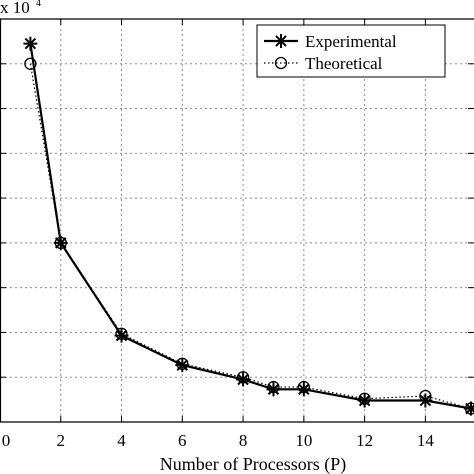 This screenshot has width=474, height=474. What do you see at coordinates (344, 63) in the screenshot?
I see `legend-label: Theoretical` at bounding box center [344, 63].